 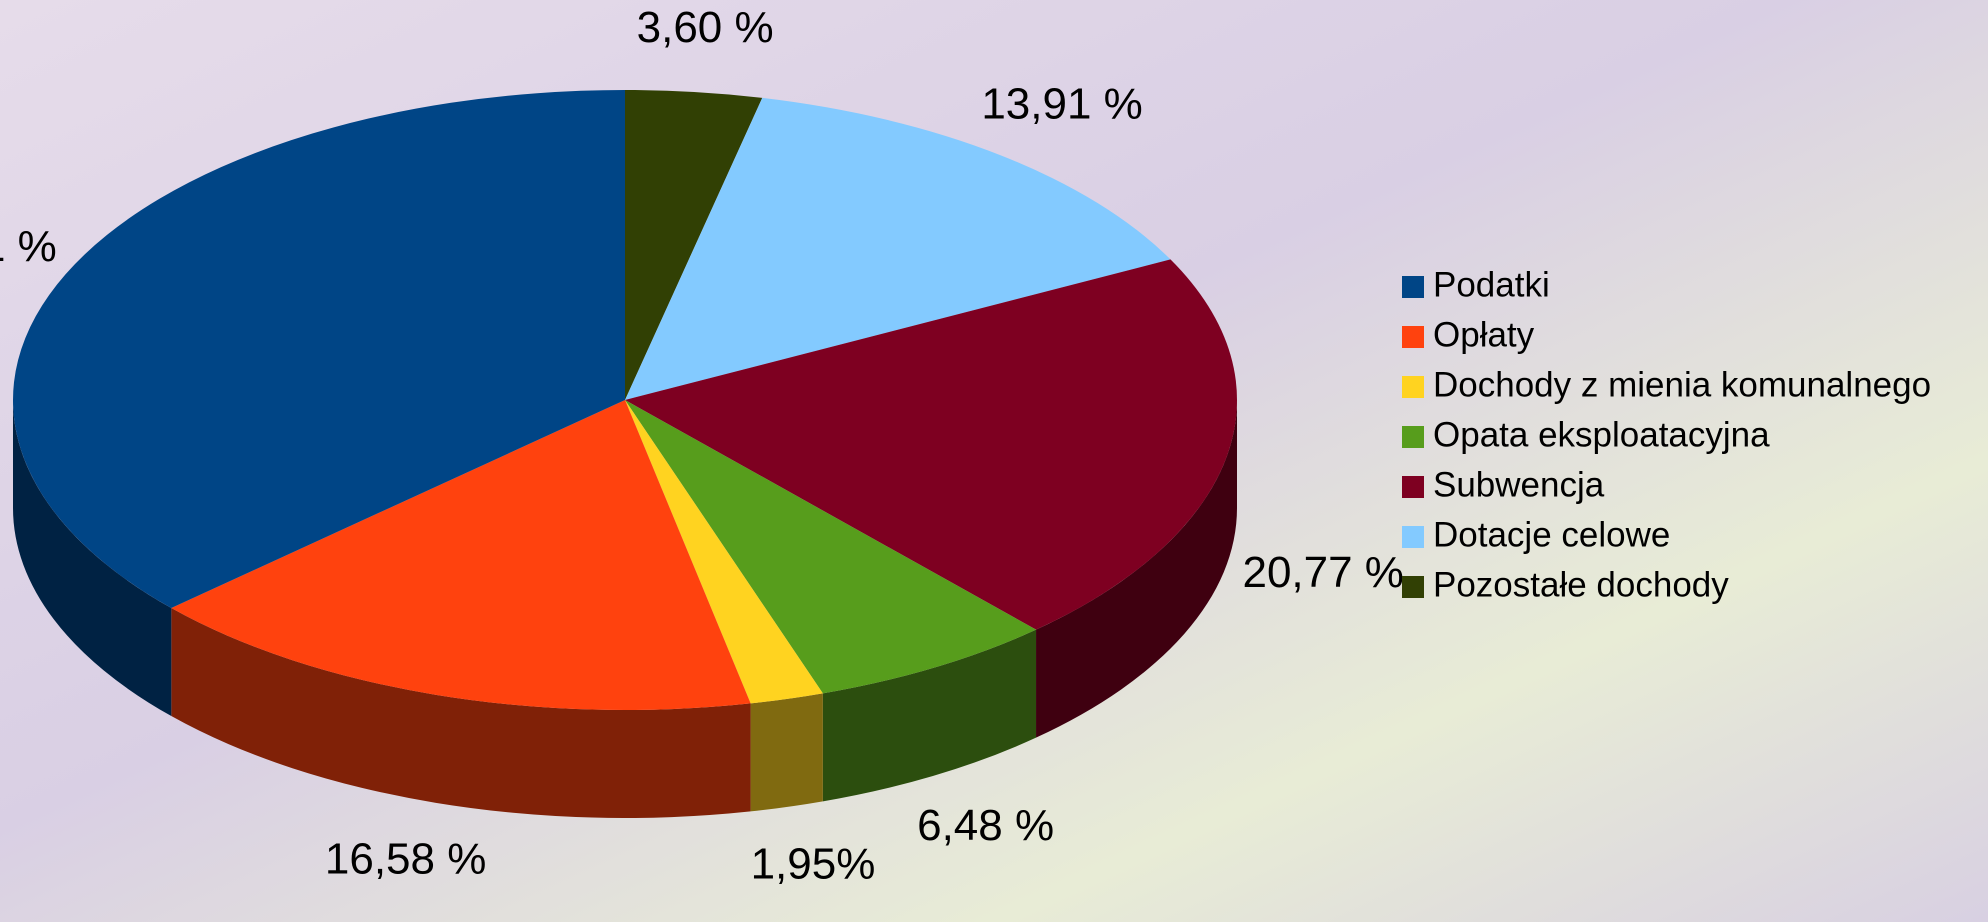 I want to click on legend-label: Dochody z mienia komunalnego, so click(x=1682, y=384).